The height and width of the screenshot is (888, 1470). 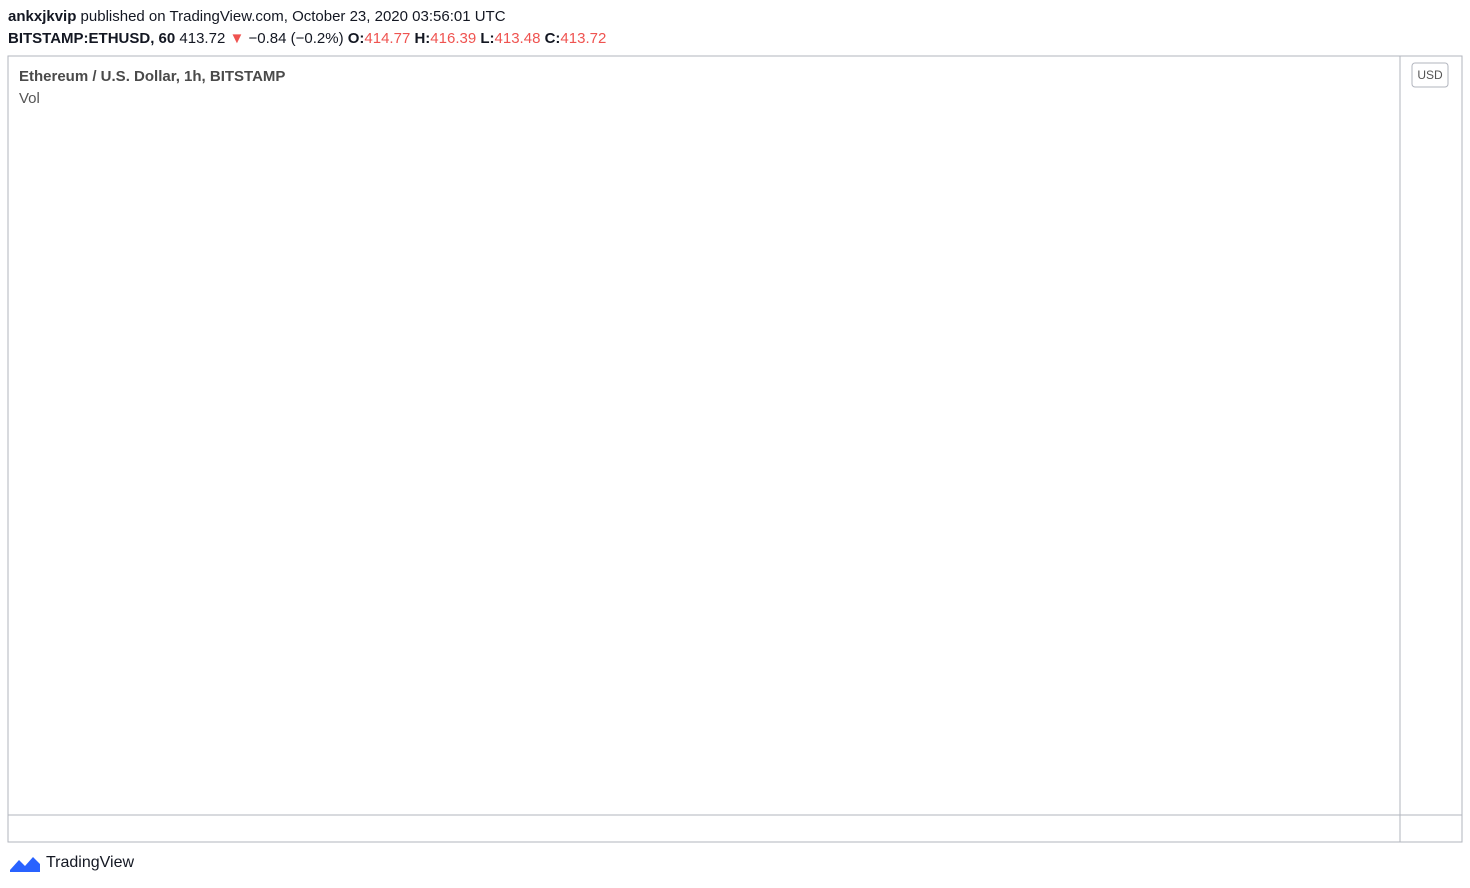 I want to click on footer: TradingView, so click(x=71, y=863).